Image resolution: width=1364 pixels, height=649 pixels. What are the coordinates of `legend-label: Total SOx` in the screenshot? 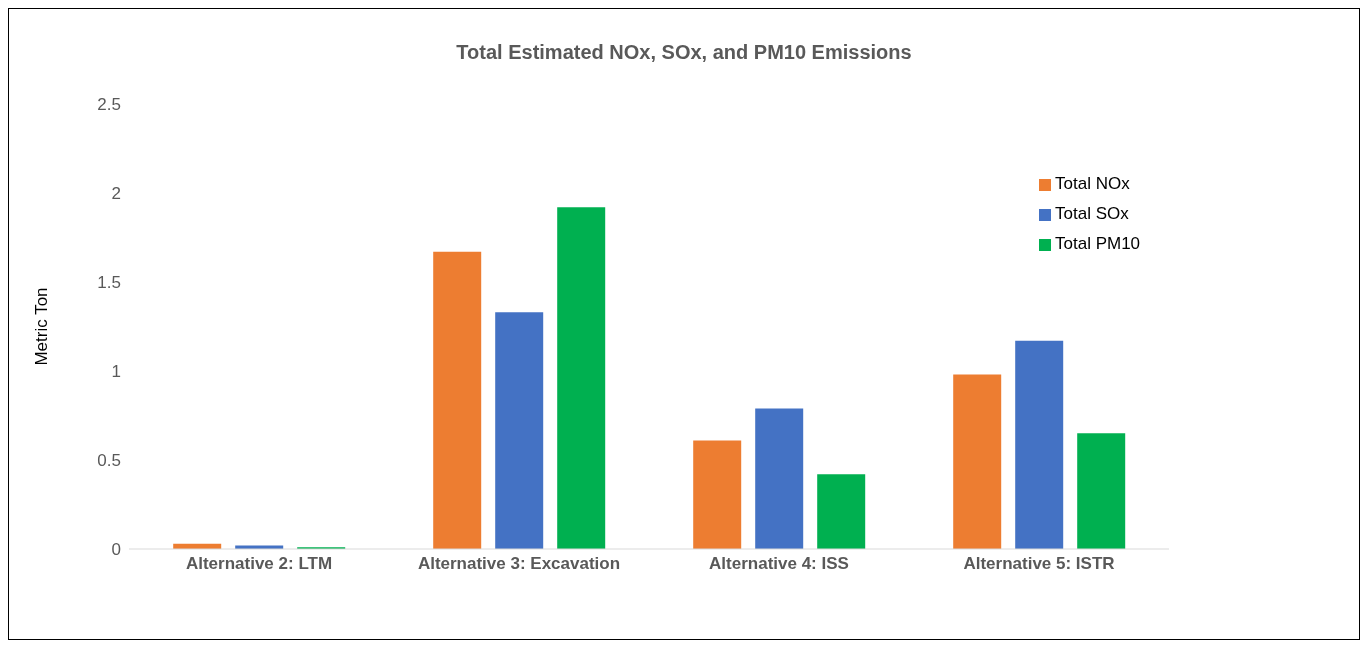 It's located at (1092, 213).